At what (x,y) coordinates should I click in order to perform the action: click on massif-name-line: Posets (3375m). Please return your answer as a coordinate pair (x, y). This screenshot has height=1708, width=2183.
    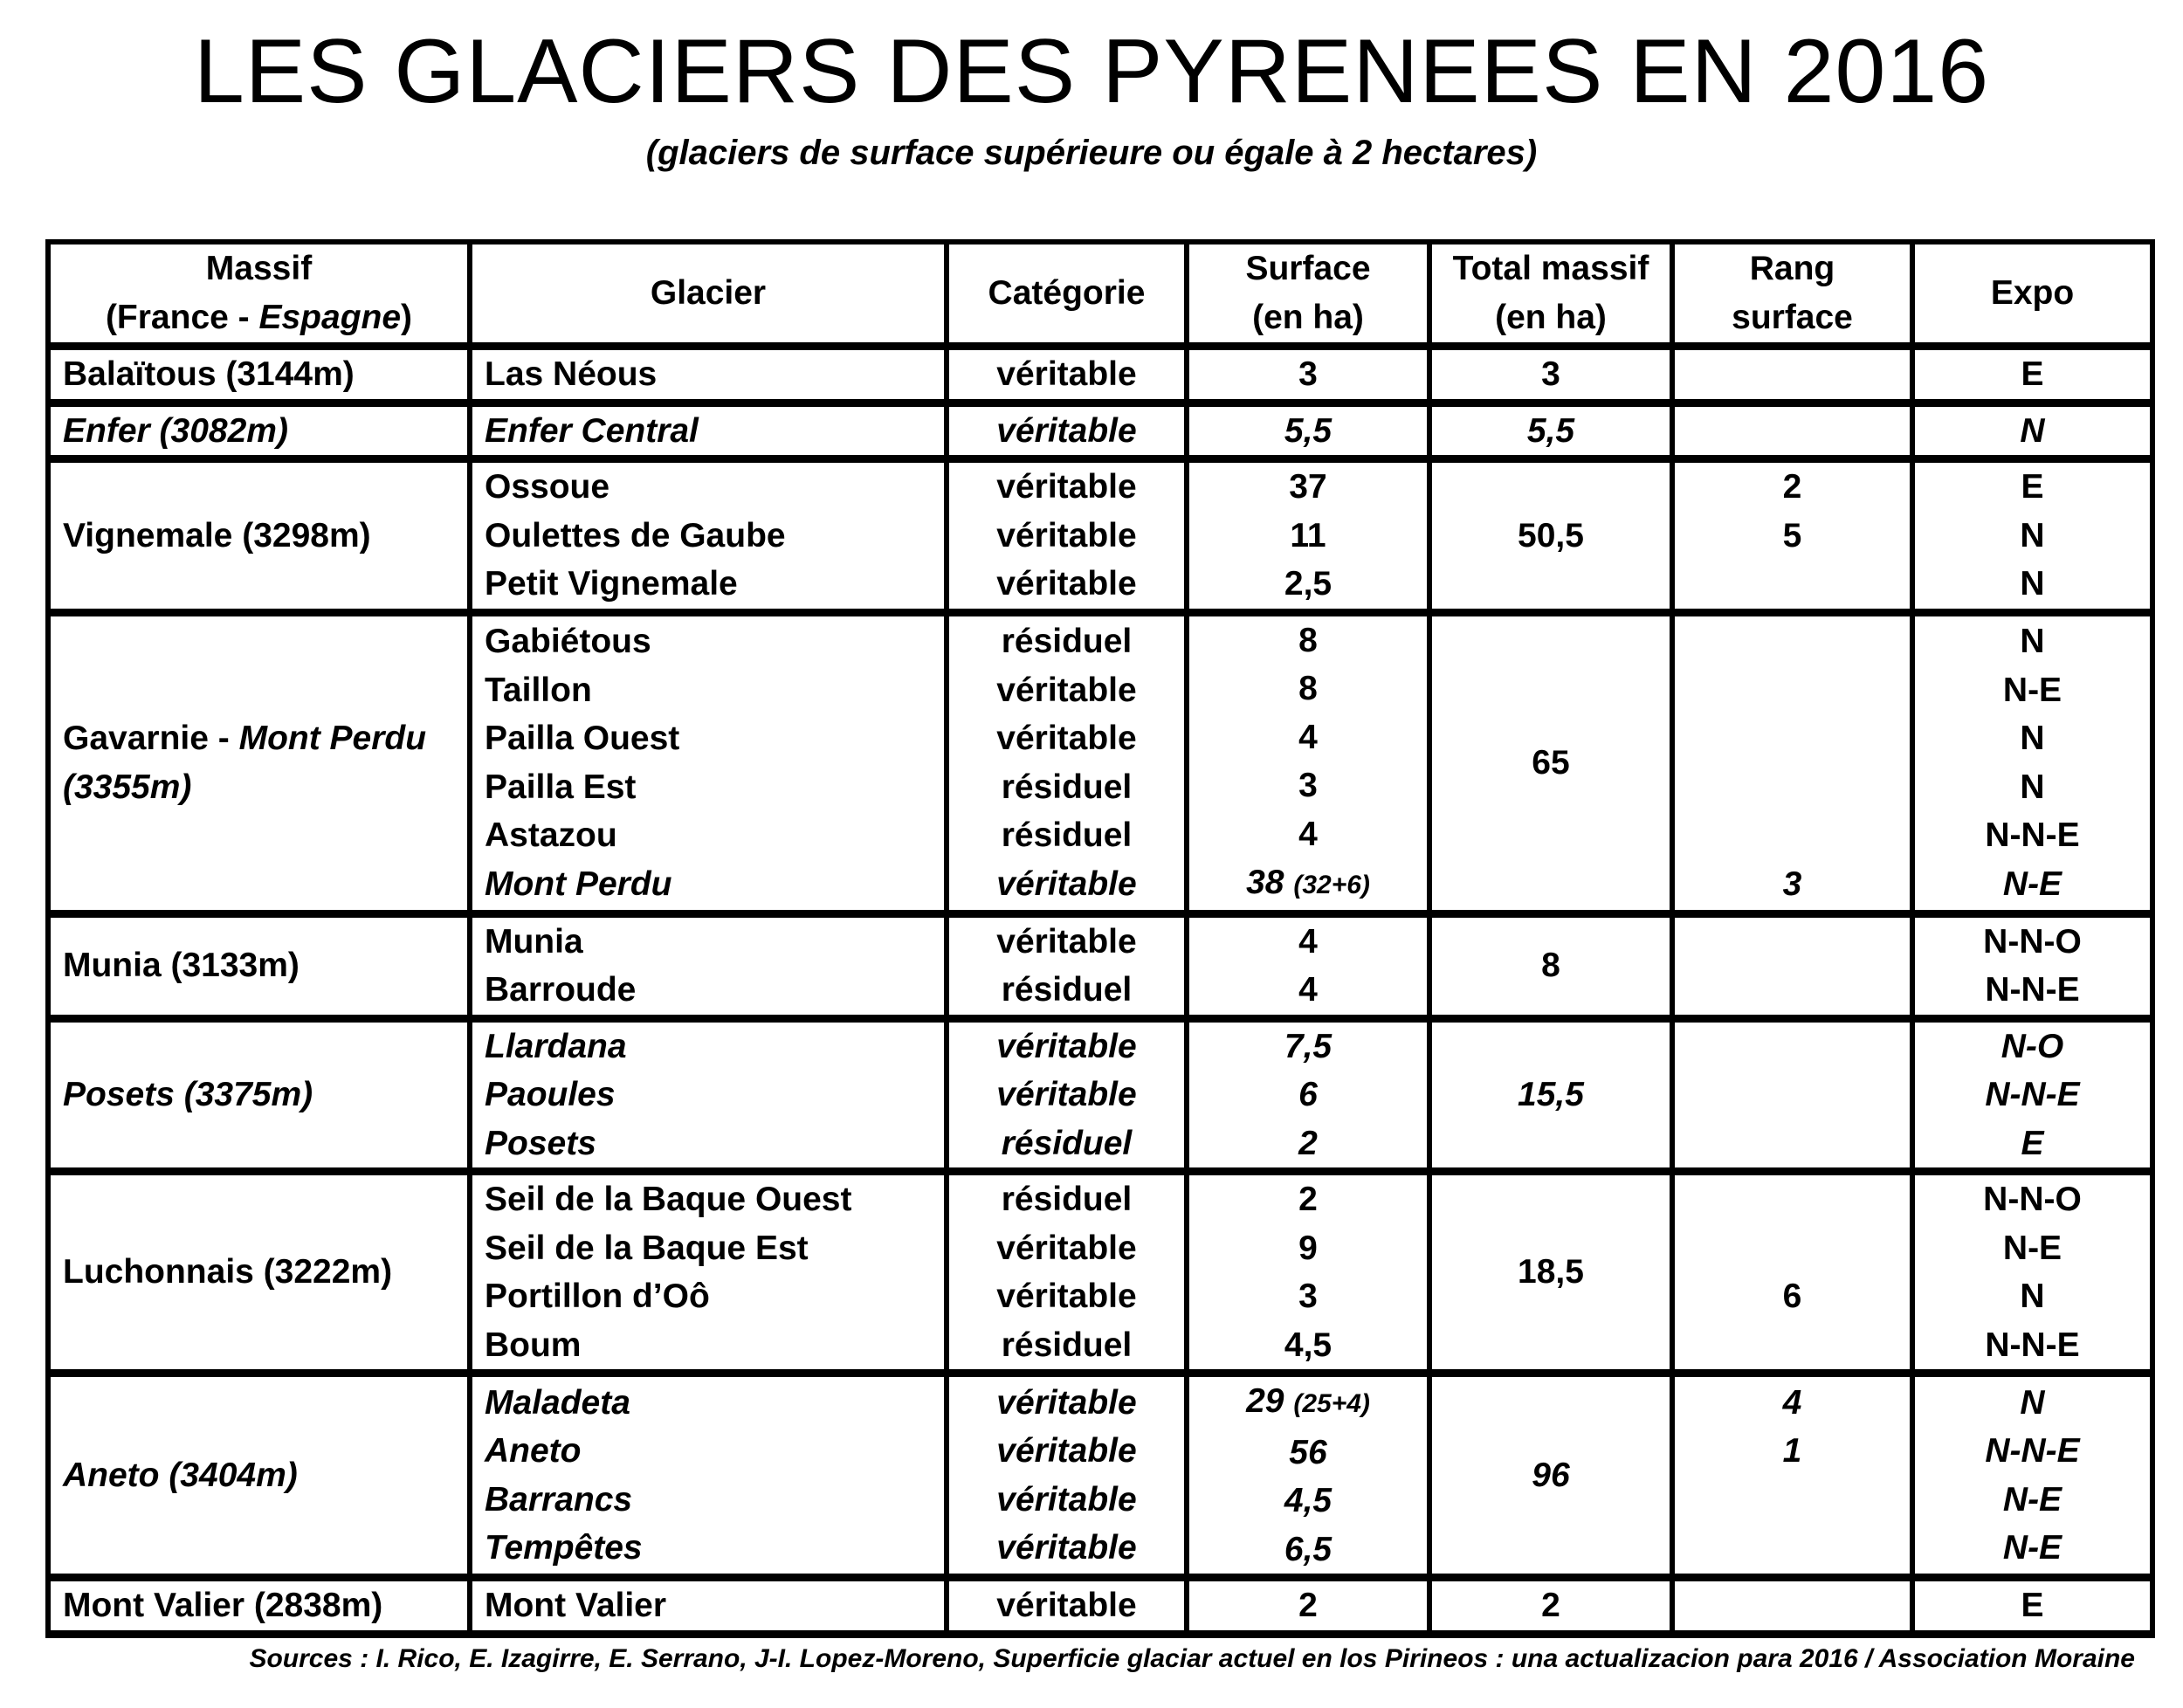
    Looking at the image, I should click on (259, 1095).